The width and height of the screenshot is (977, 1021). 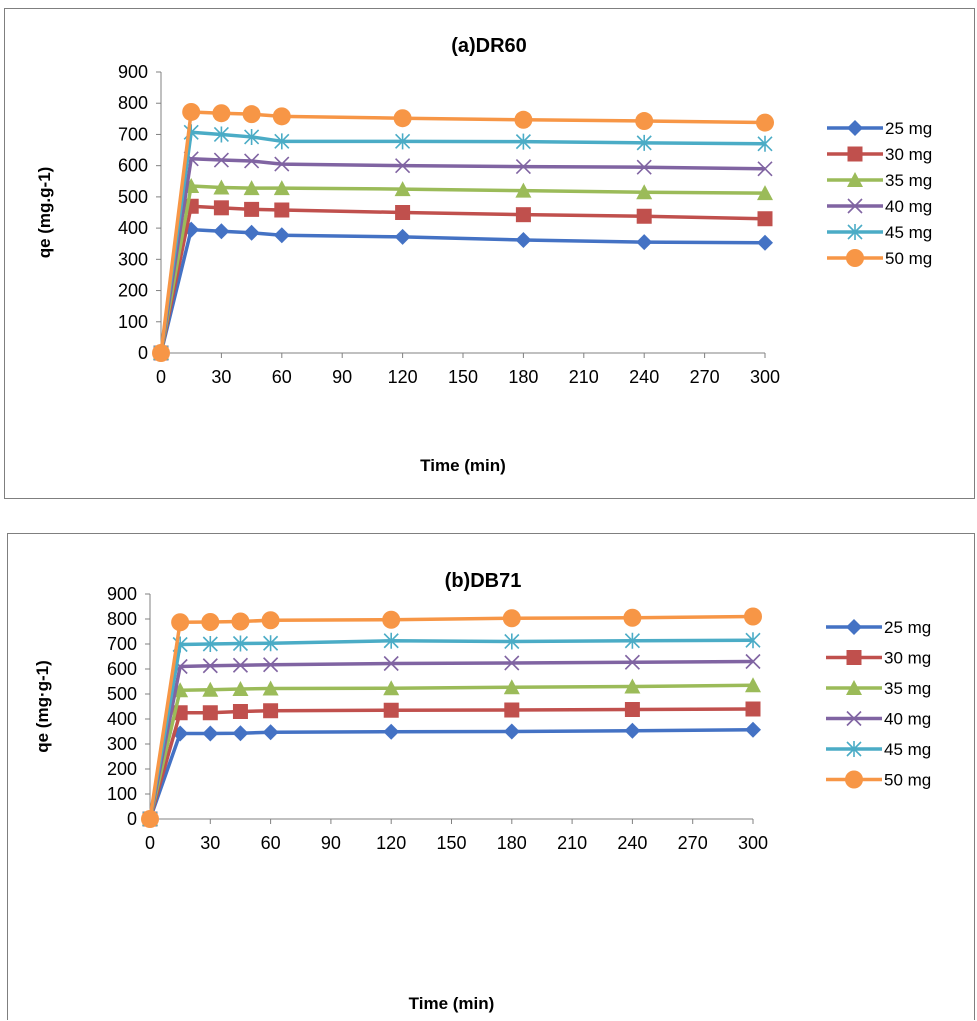 I want to click on legend-entry: 50 mg, so click(x=878, y=780).